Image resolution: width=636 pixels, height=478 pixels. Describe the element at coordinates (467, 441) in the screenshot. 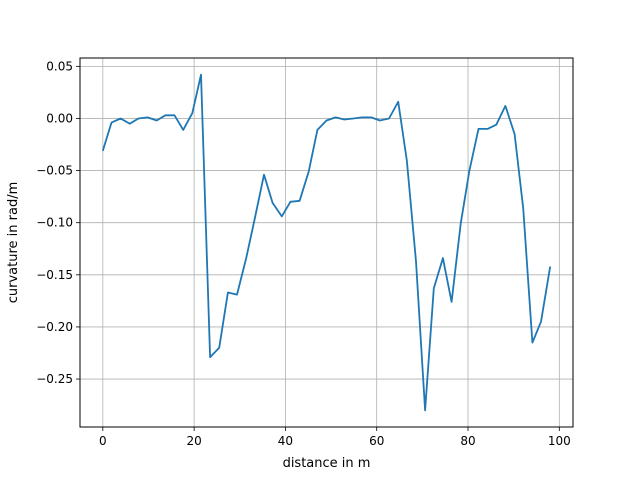

I see `x-tick-label: 80` at that location.